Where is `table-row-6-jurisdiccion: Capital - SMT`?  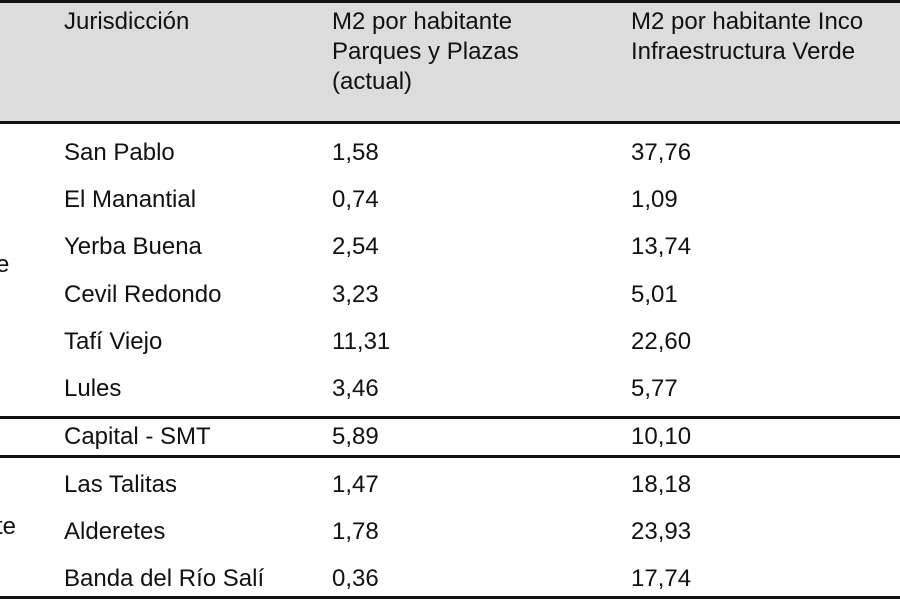 table-row-6-jurisdiccion: Capital - SMT is located at coordinates (137, 436).